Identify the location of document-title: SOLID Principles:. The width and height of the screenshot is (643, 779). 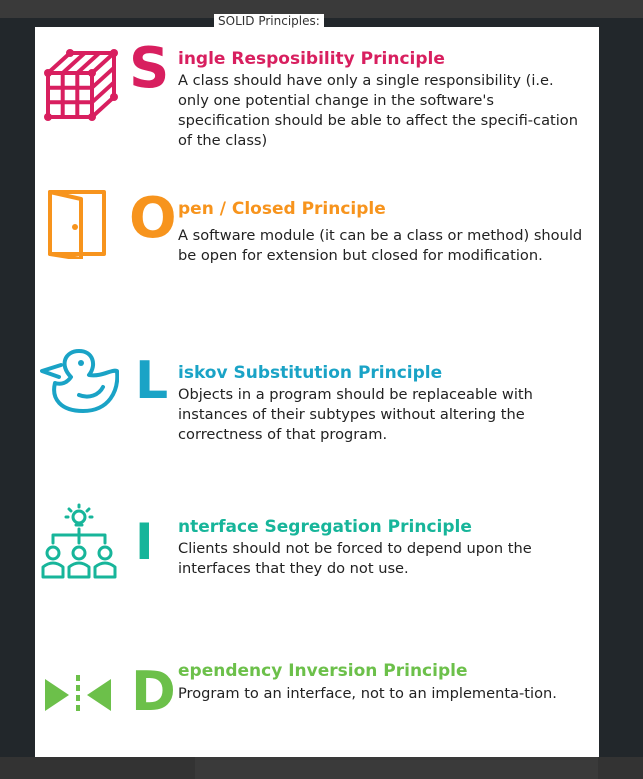
(269, 21).